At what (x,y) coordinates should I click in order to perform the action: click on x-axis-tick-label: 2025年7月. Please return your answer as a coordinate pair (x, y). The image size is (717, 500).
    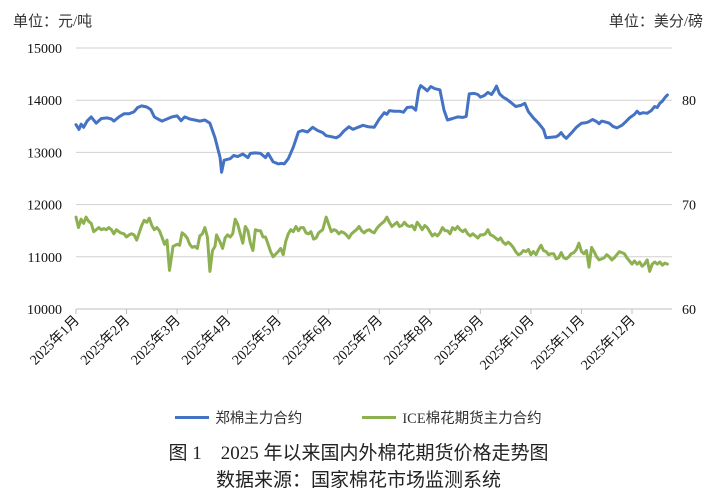
    Looking at the image, I should click on (358, 341).